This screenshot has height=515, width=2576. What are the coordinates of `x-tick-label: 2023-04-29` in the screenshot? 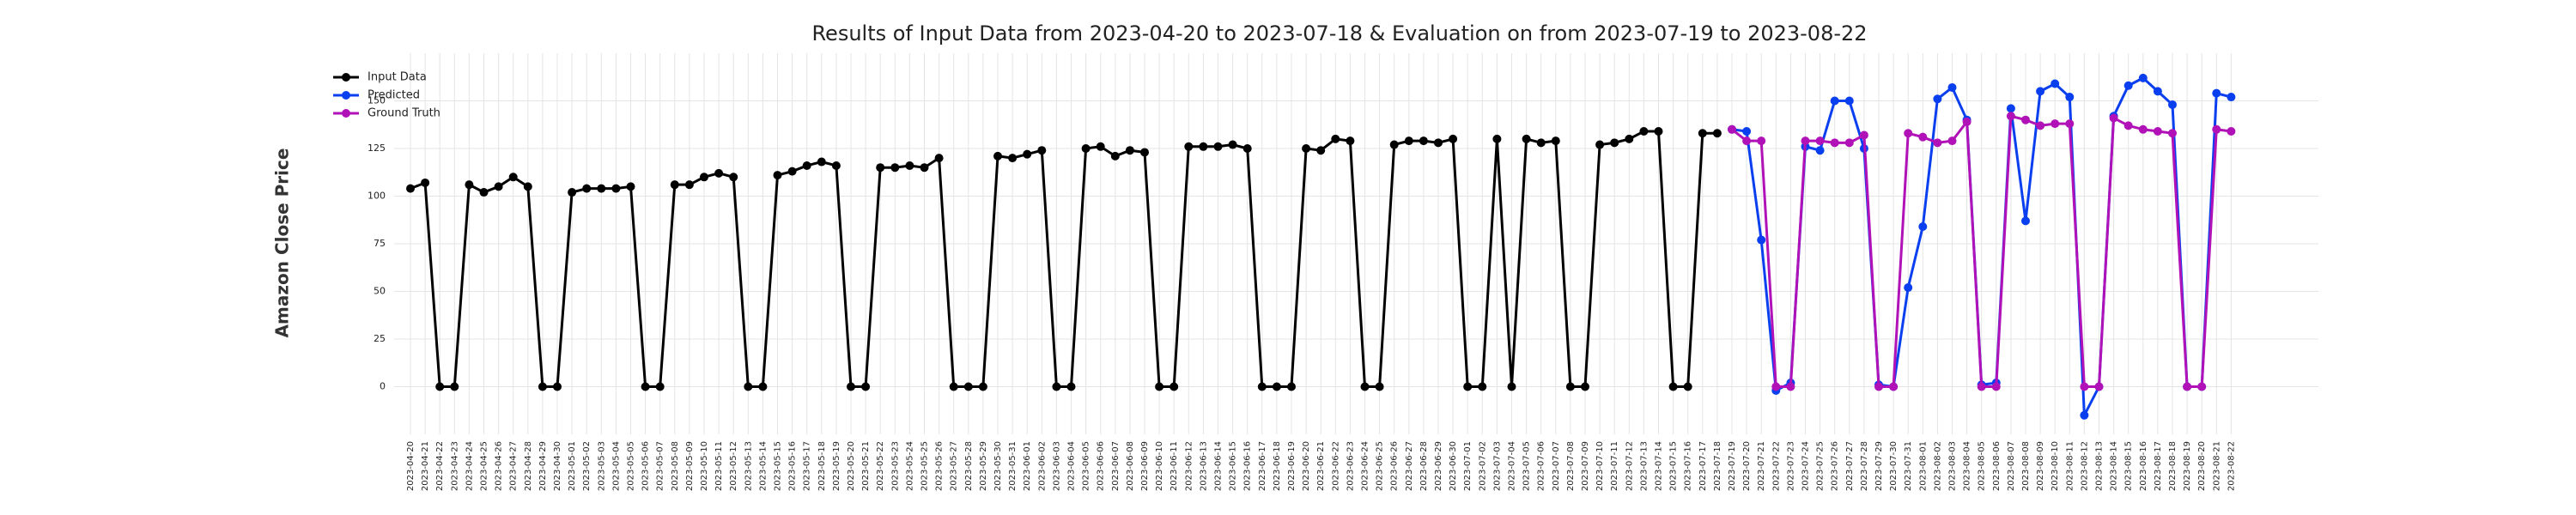 It's located at (543, 466).